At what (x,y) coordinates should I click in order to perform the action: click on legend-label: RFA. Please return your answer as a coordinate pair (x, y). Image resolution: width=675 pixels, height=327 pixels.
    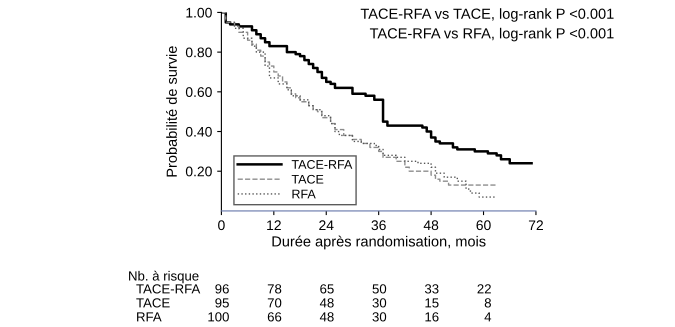
    Looking at the image, I should click on (304, 194).